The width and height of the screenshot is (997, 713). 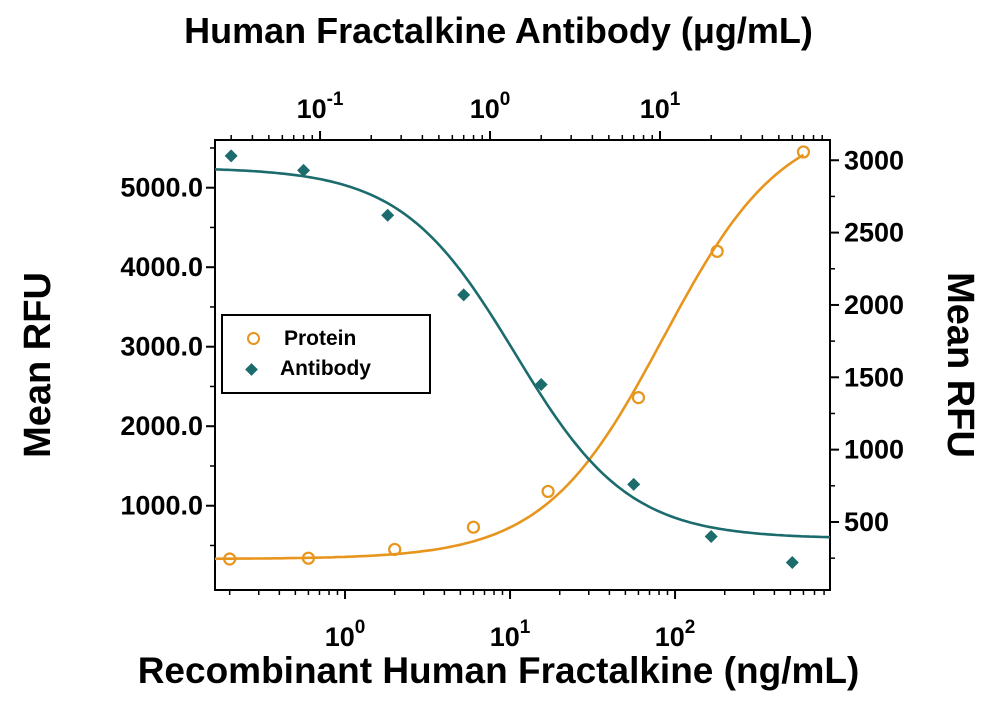 I want to click on left-axis: 1000.0 2000.0 3000.0 4000.0 5000.0, so click(x=167, y=347).